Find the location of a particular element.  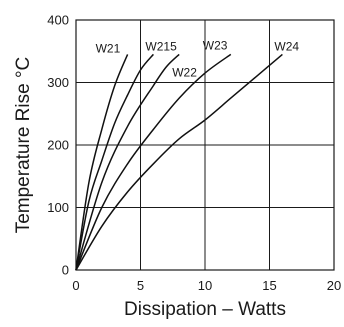

x-axis-title: Dissipation – Watts is located at coordinates (205, 309).